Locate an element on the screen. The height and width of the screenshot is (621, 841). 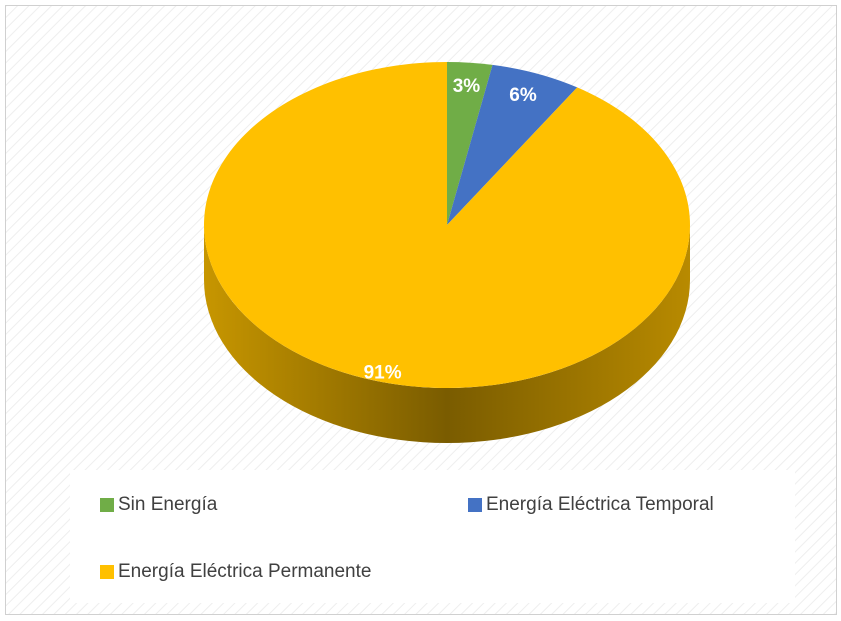
data-label: 3% is located at coordinates (467, 86).